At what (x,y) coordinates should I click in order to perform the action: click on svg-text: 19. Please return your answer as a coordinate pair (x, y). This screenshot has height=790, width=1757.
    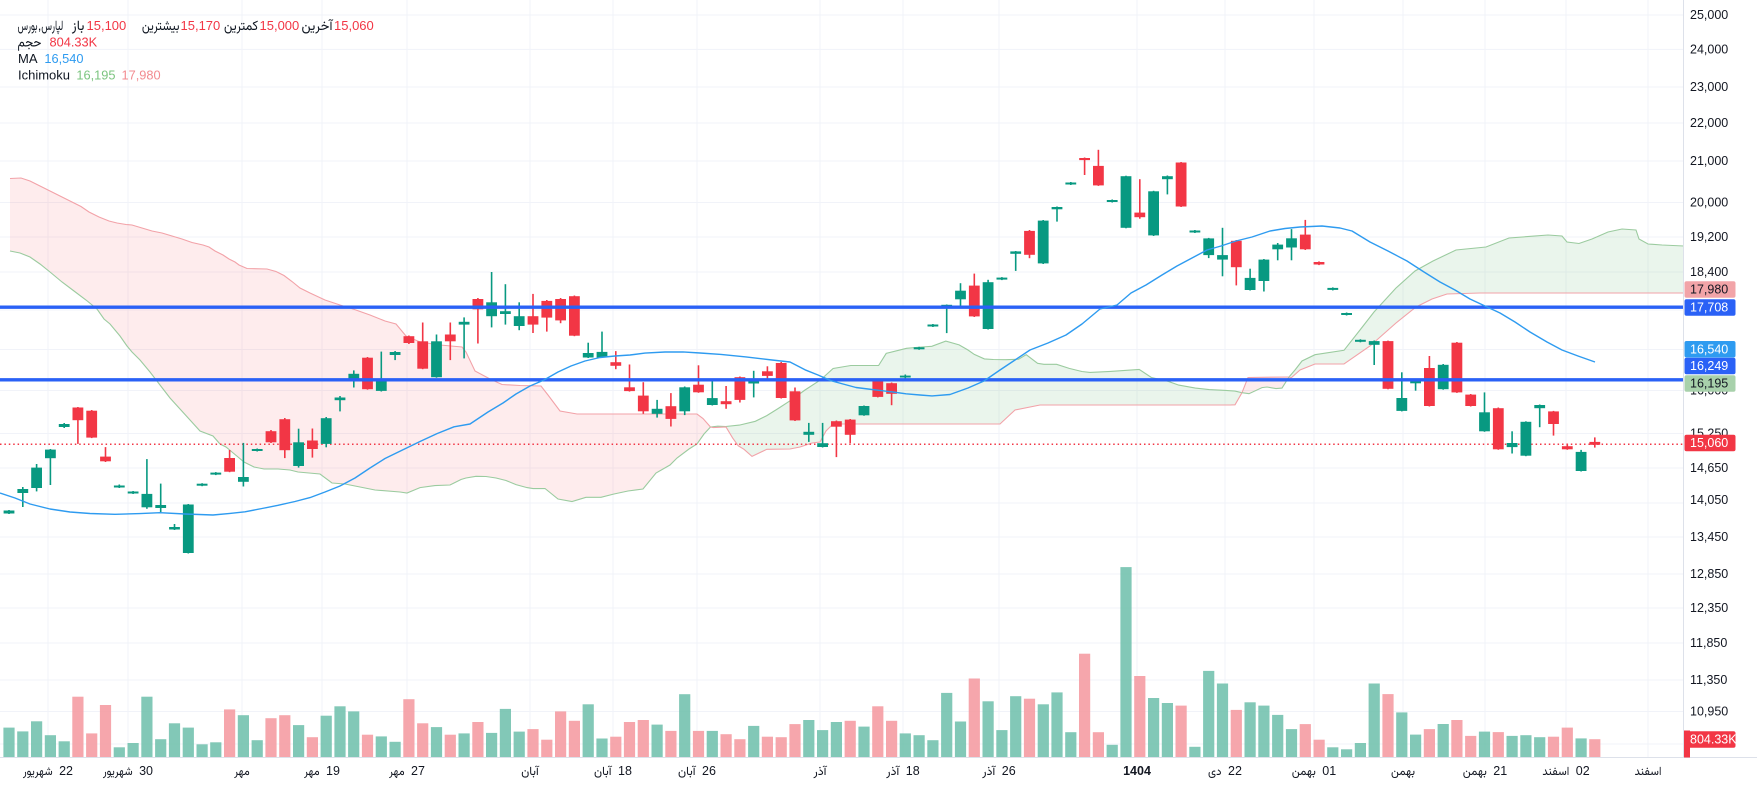
    Looking at the image, I should click on (333, 771).